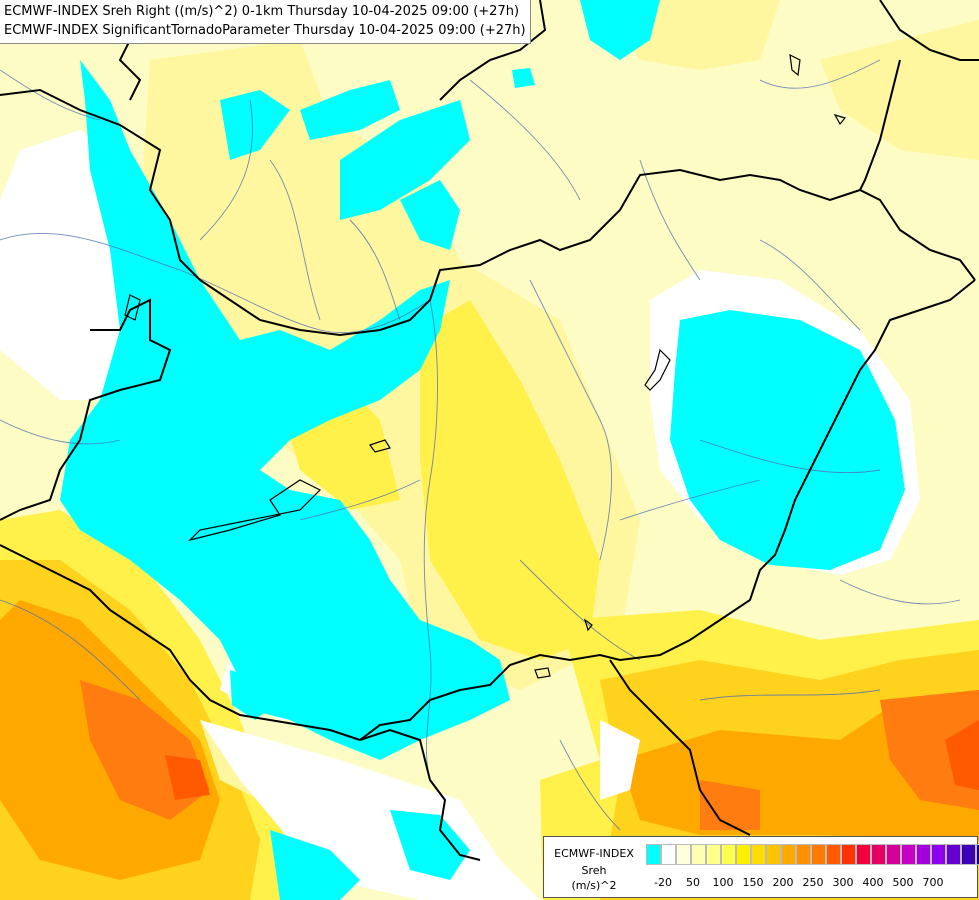 This screenshot has width=979, height=900. What do you see at coordinates (594, 853) in the screenshot?
I see `legend-model-label: ECMWF-INDEX` at bounding box center [594, 853].